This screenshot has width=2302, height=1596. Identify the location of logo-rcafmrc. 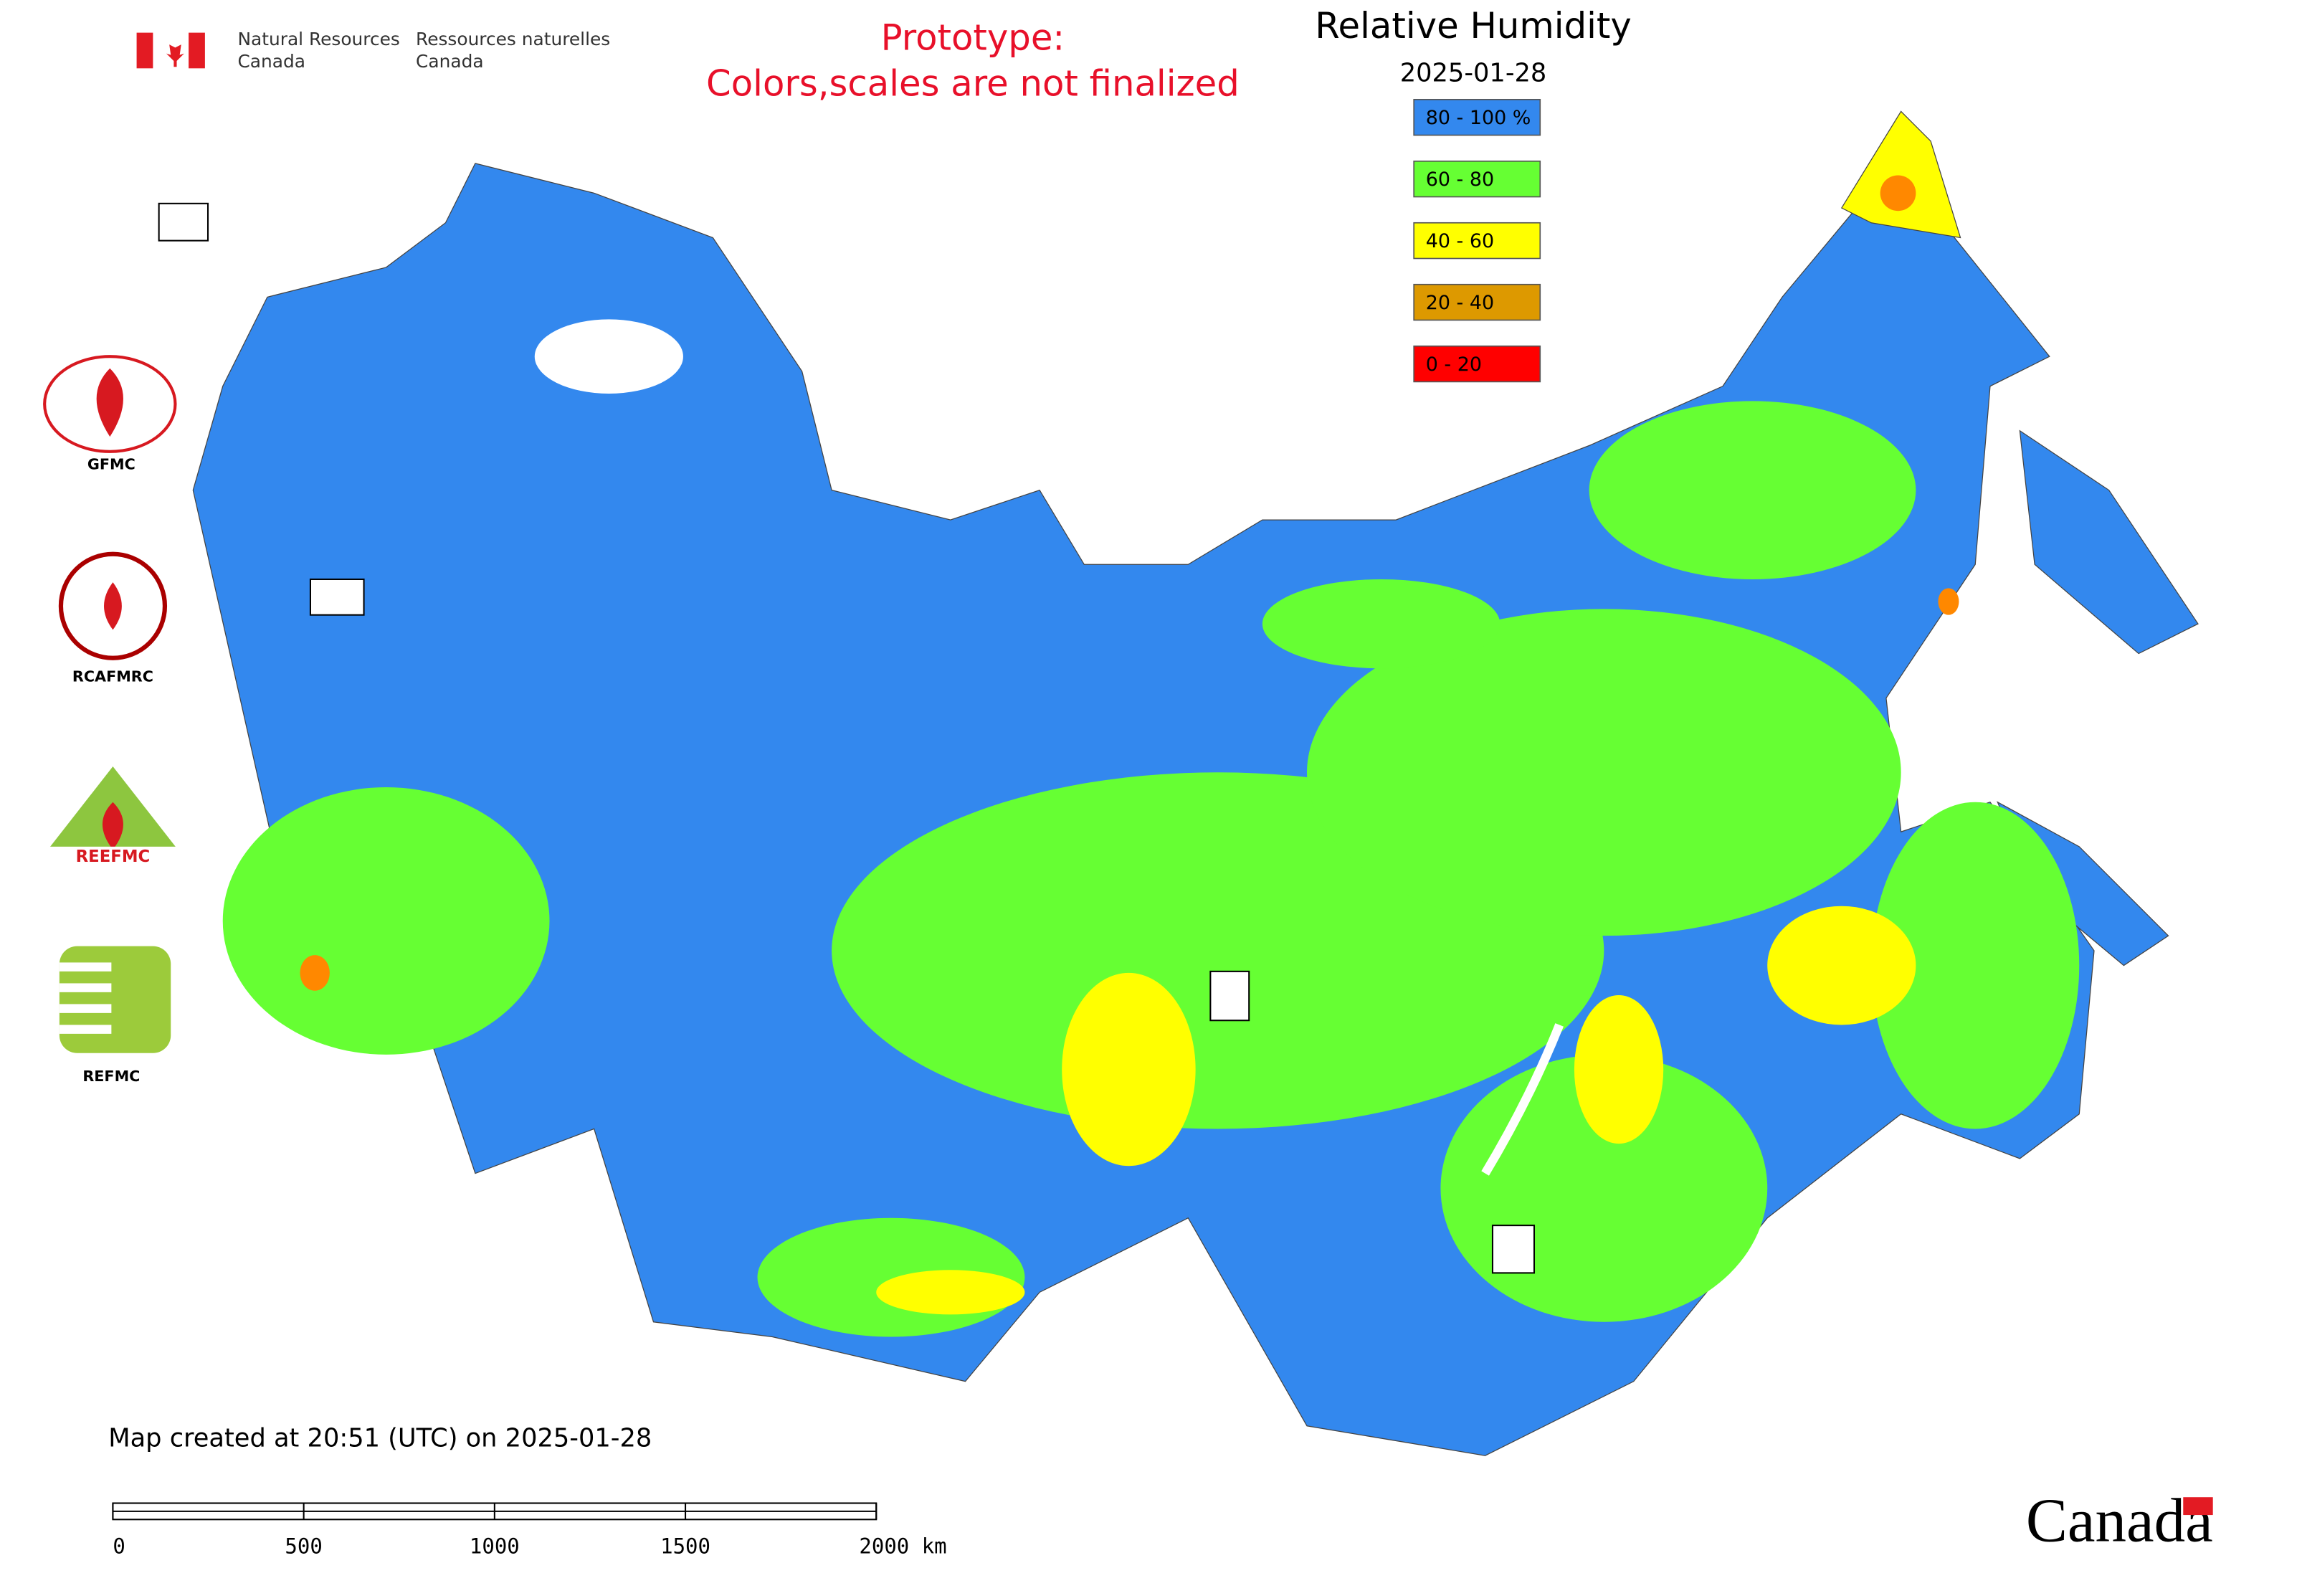
(113, 605).